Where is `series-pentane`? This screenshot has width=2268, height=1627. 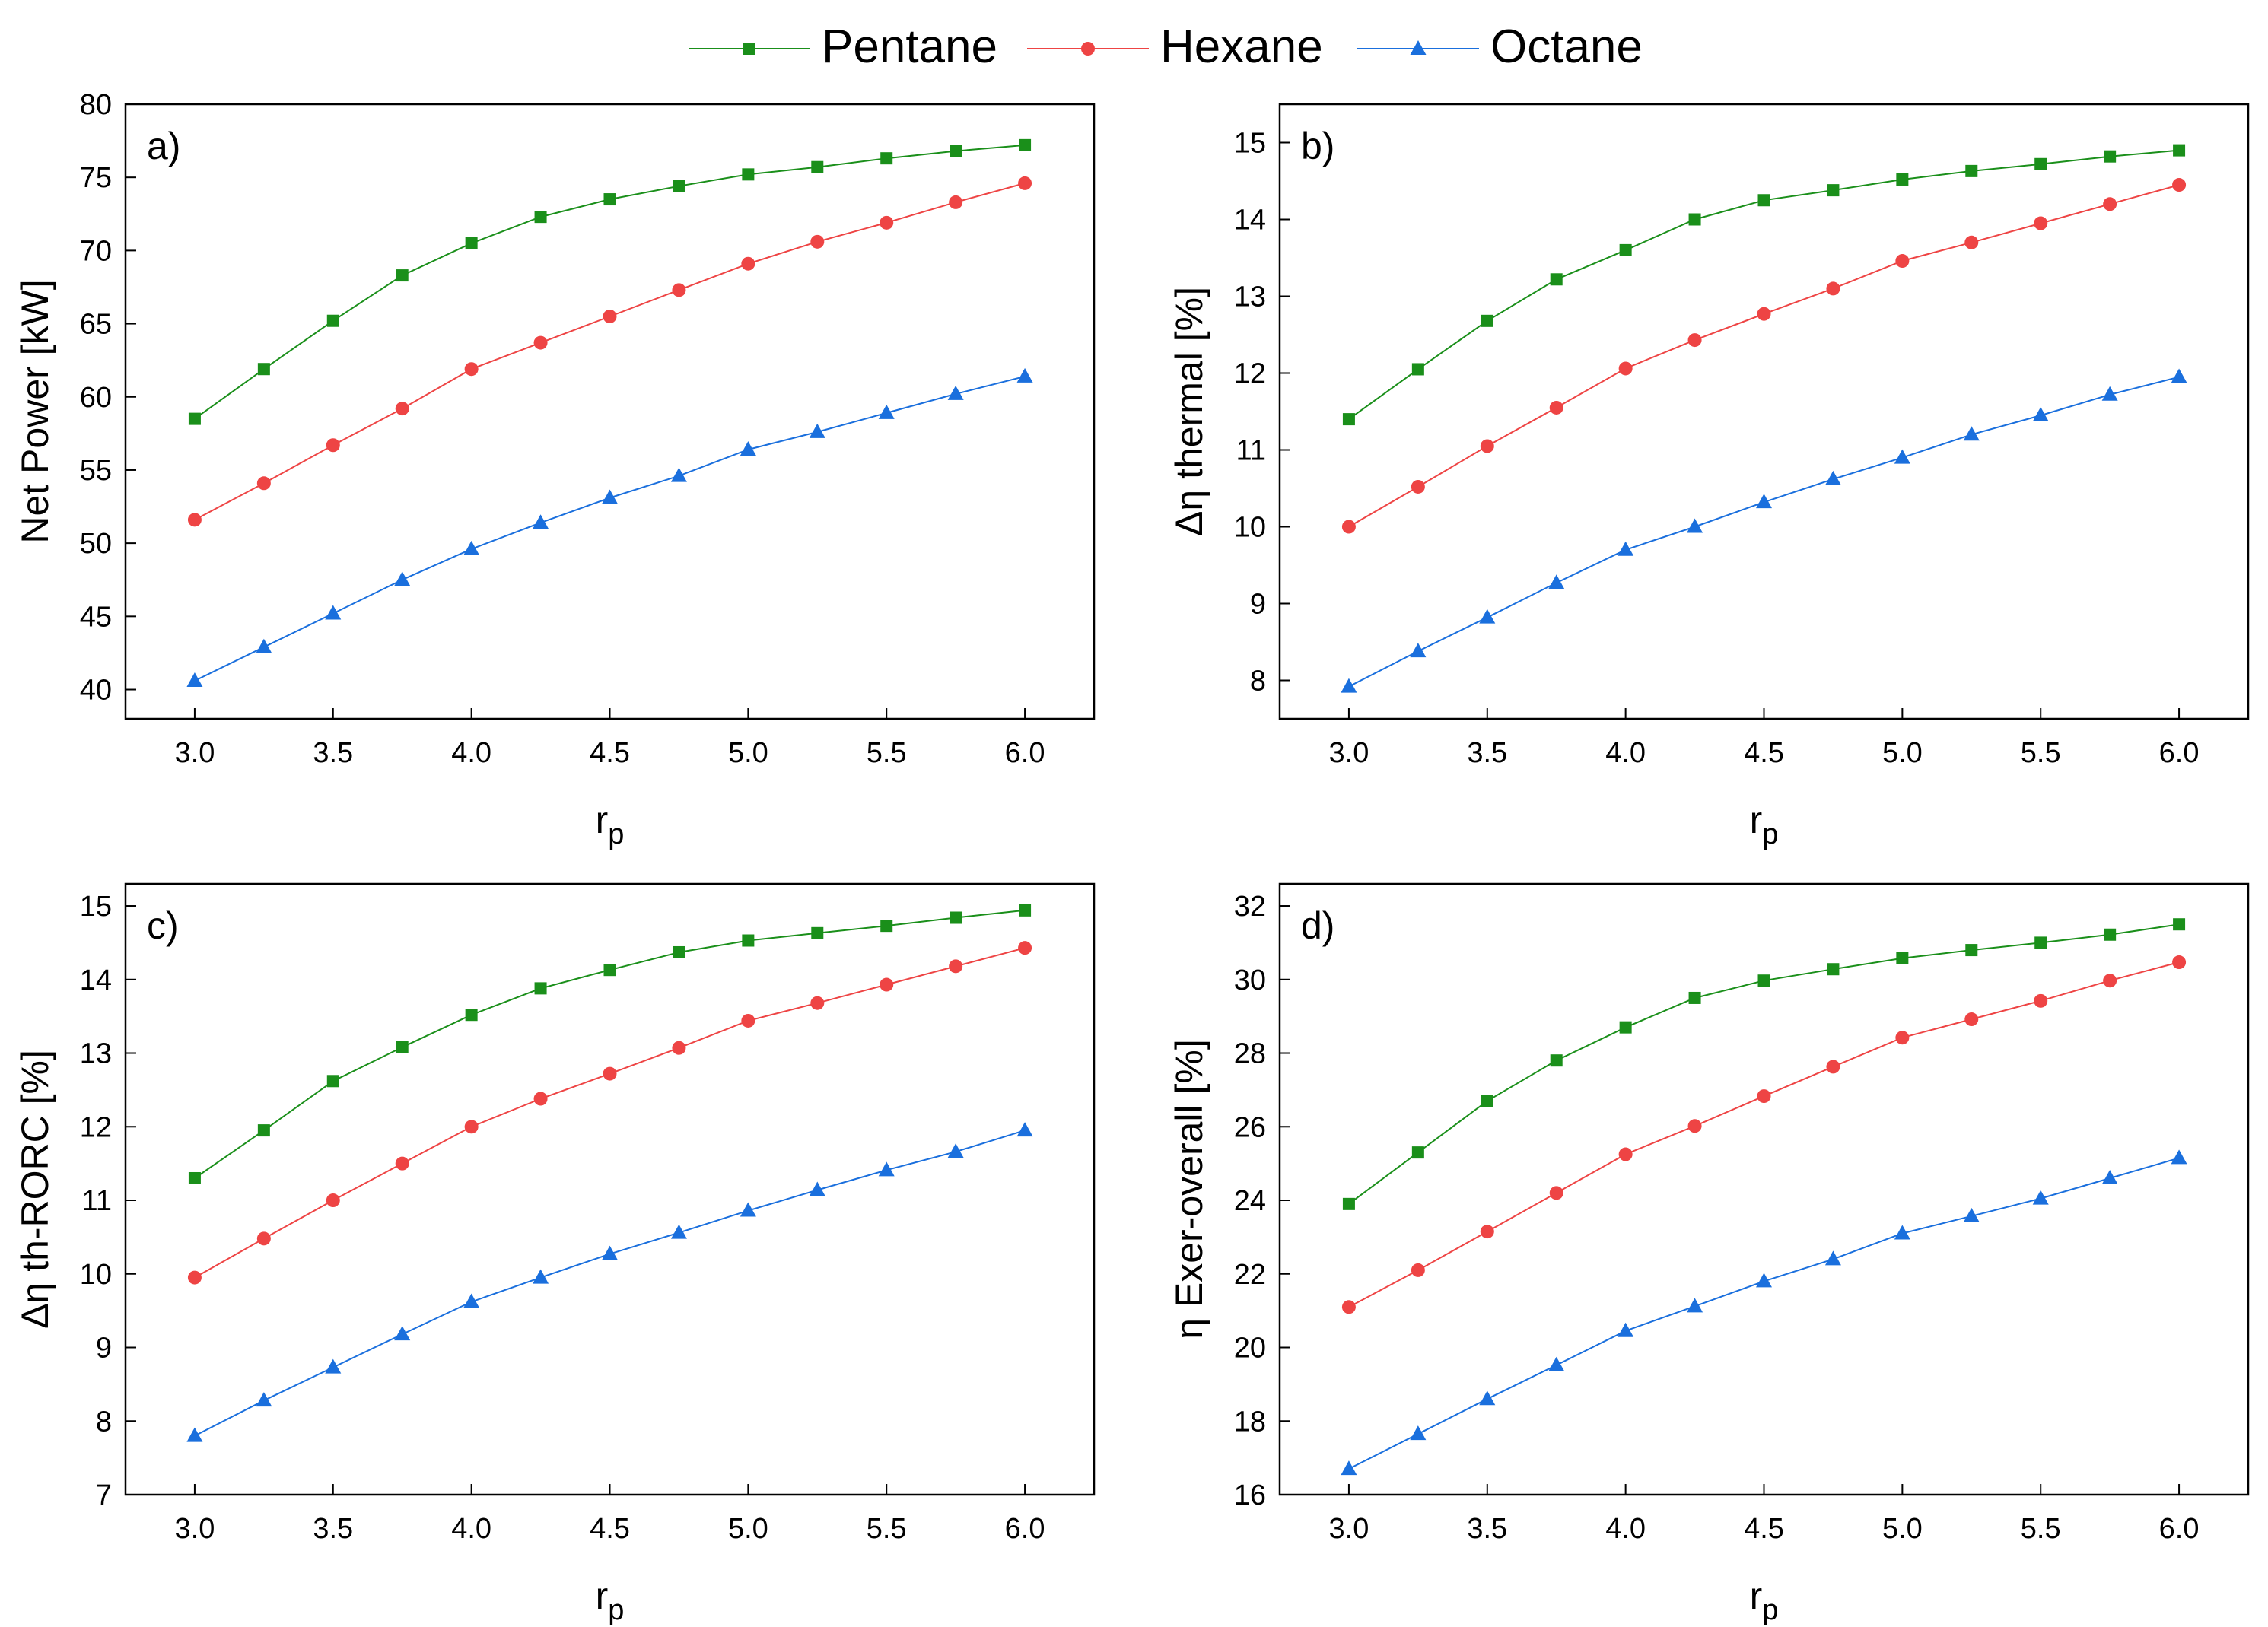
series-pentane is located at coordinates (1764, 1064).